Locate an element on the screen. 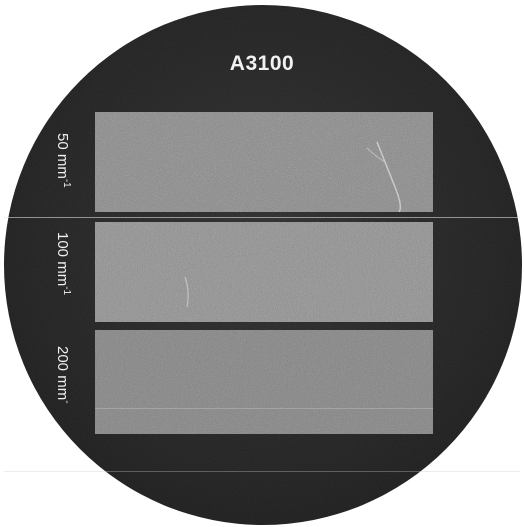 The height and width of the screenshot is (527, 524). band-label-text: 50 mm is located at coordinates (62, 156).